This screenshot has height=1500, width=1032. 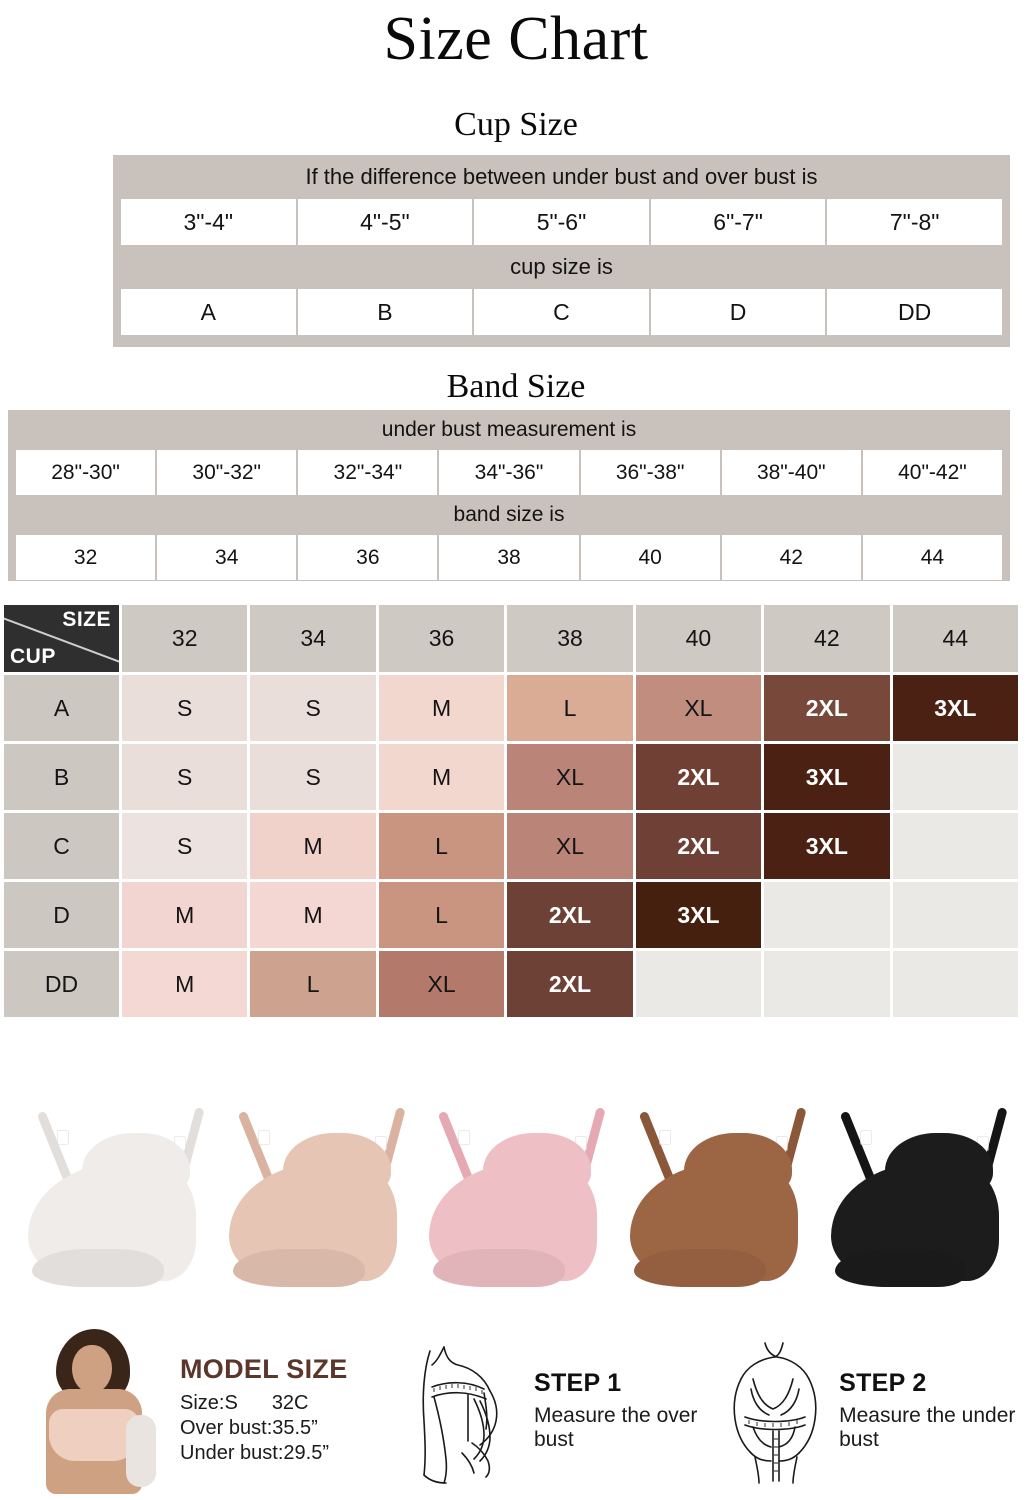 What do you see at coordinates (61, 915) in the screenshot?
I see `matrix-row-header-D: D` at bounding box center [61, 915].